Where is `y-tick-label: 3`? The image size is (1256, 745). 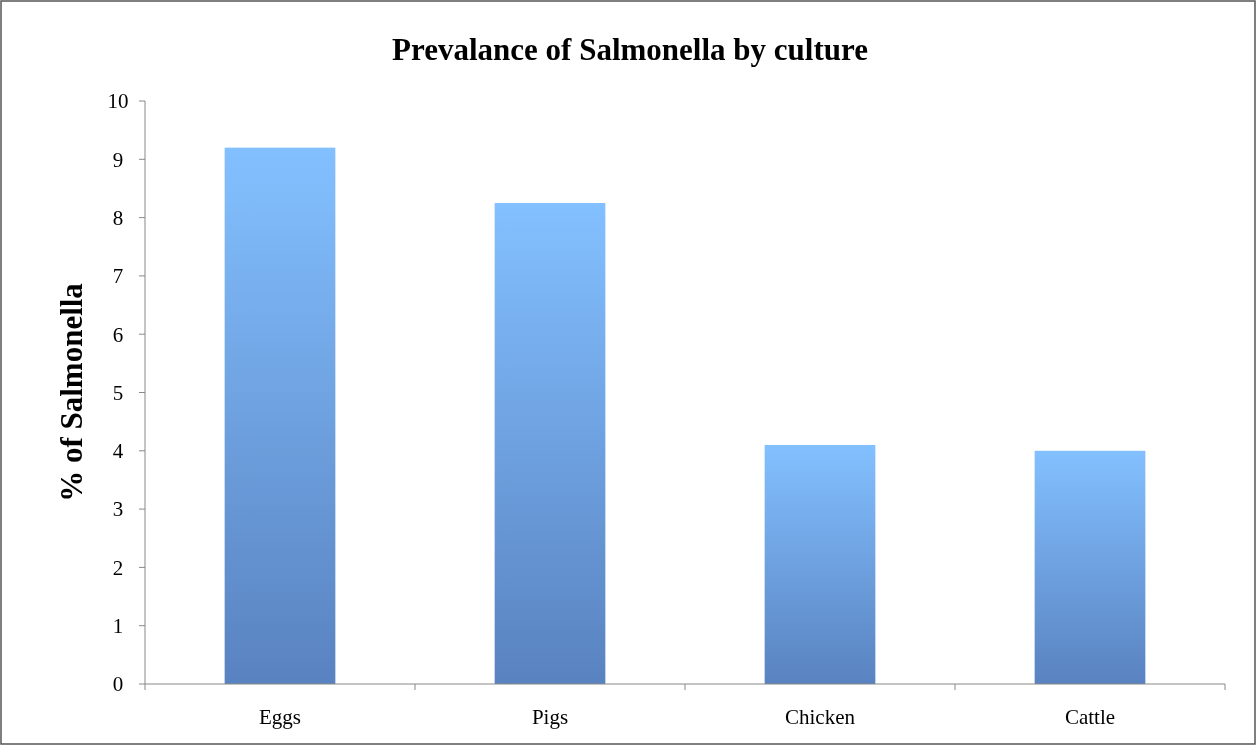 y-tick-label: 3 is located at coordinates (118, 509).